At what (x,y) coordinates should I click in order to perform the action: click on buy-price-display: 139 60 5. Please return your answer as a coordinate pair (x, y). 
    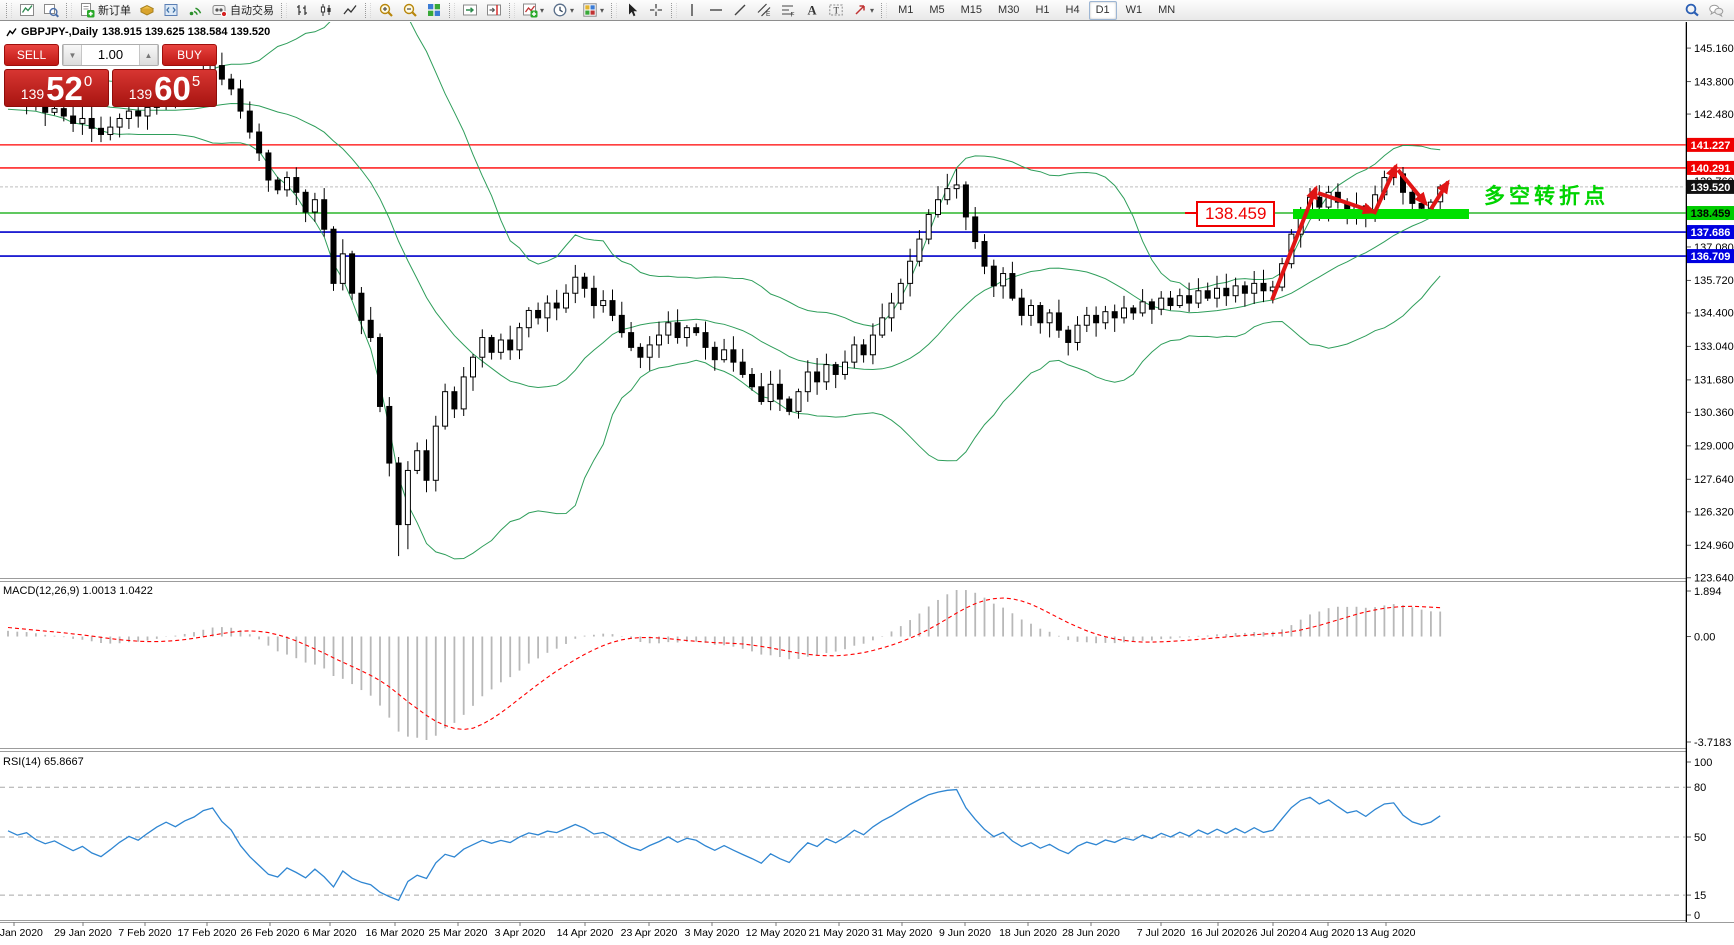
    Looking at the image, I should click on (164, 88).